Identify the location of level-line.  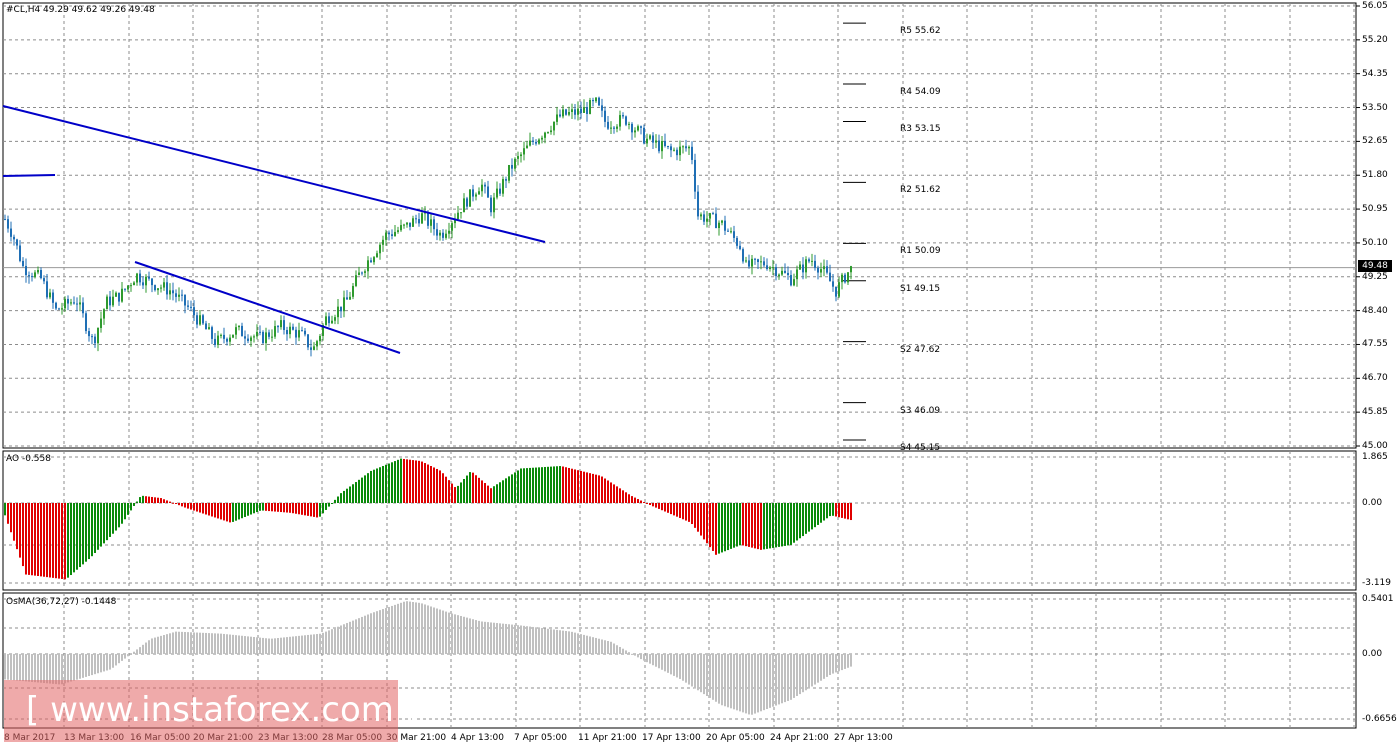
(29, 175).